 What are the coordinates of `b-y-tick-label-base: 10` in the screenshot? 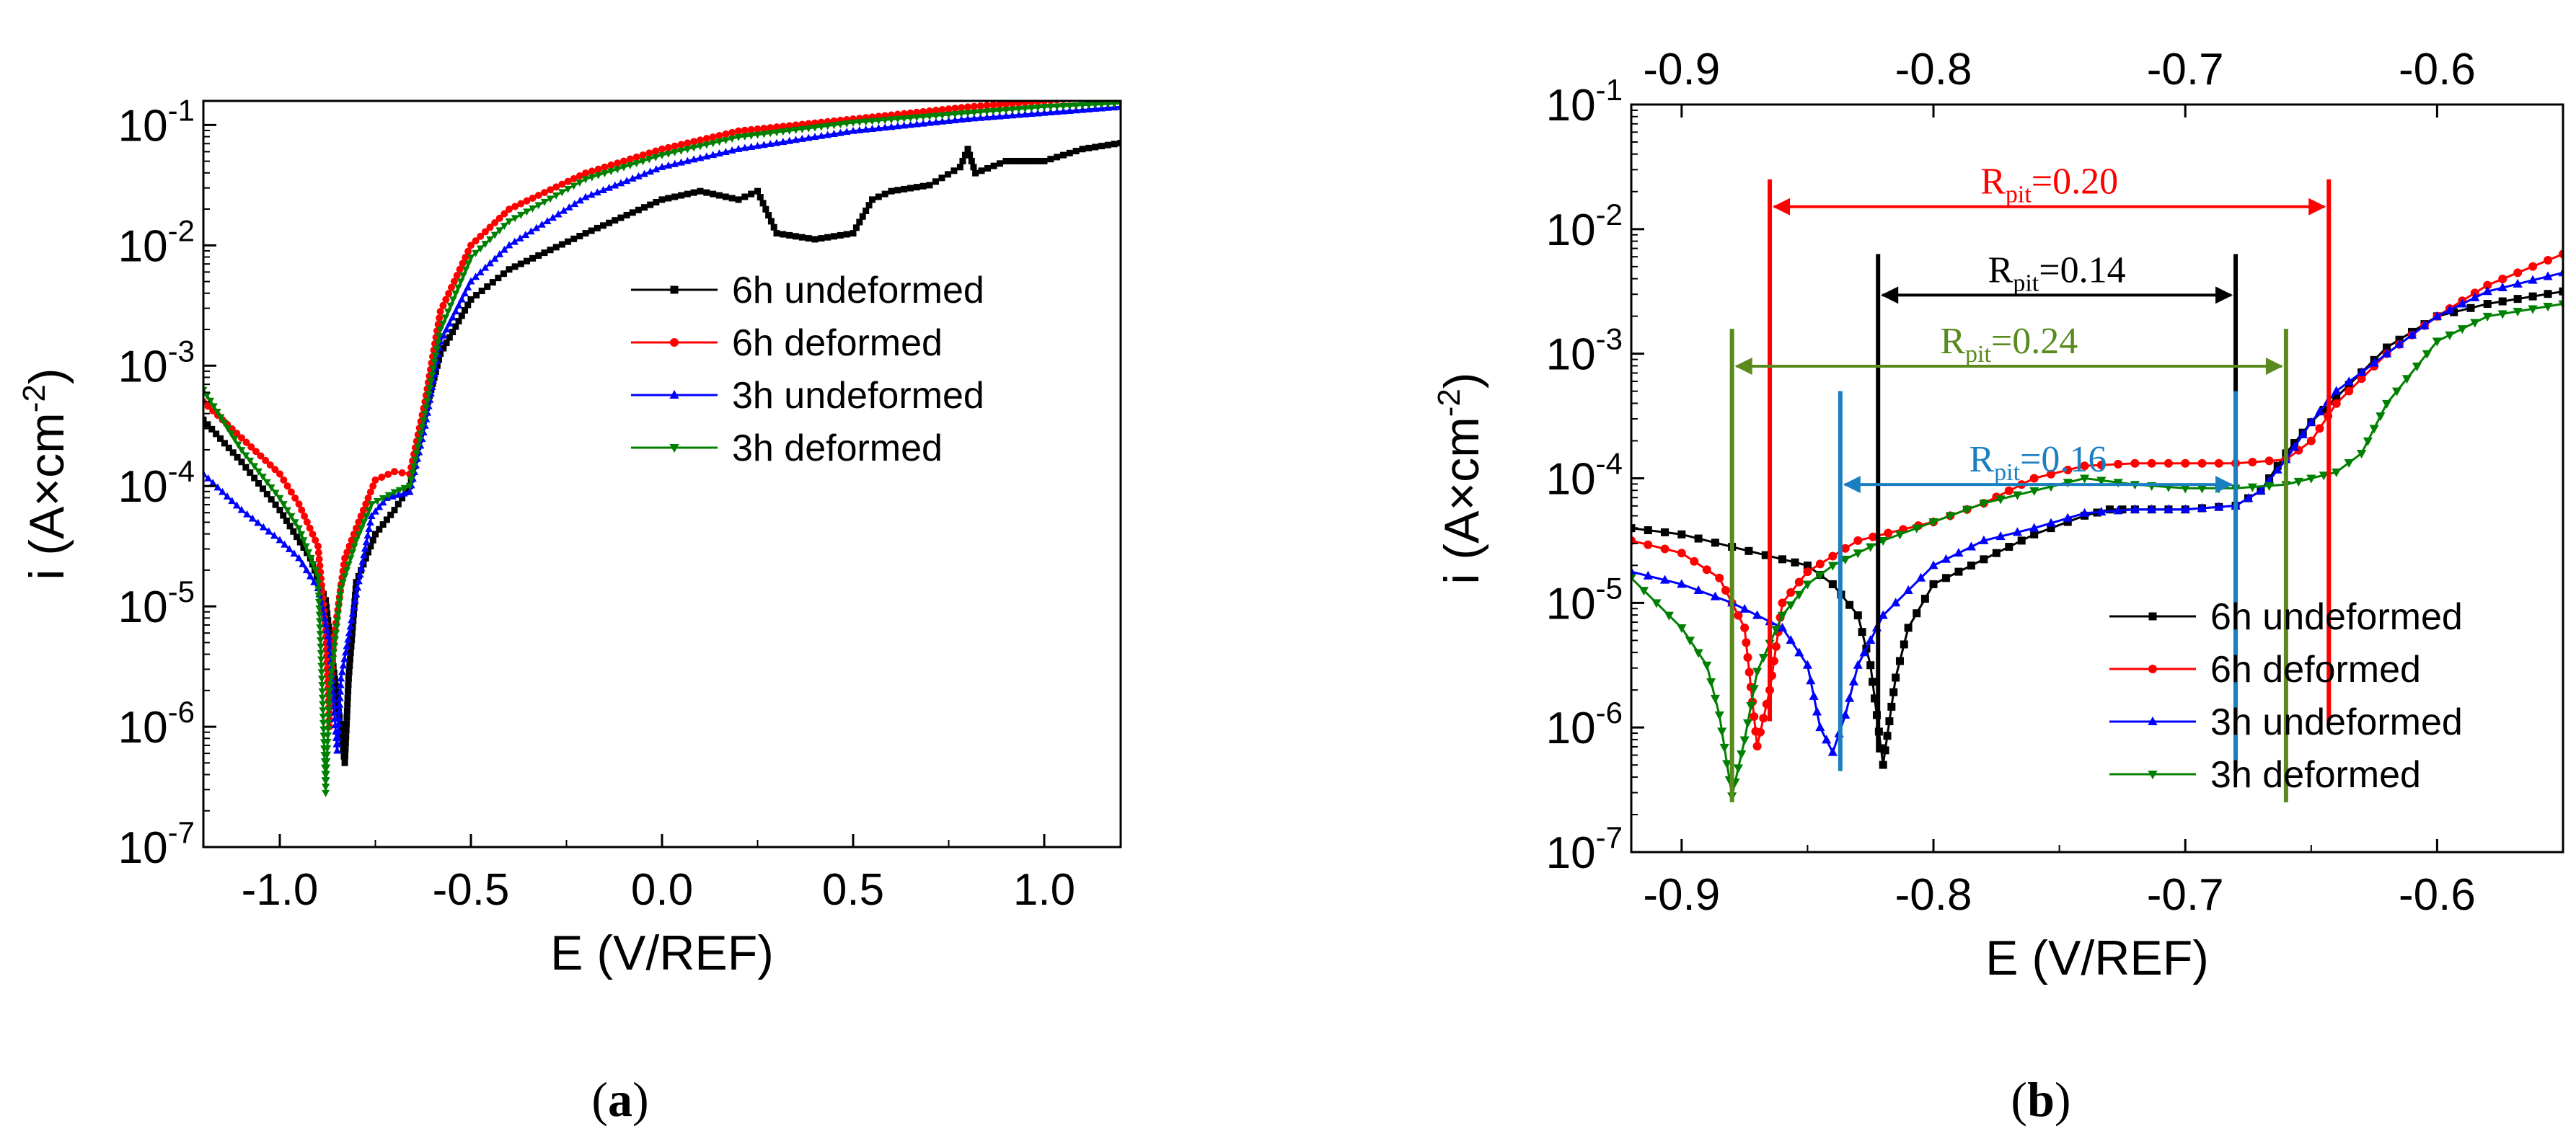 It's located at (1571, 230).